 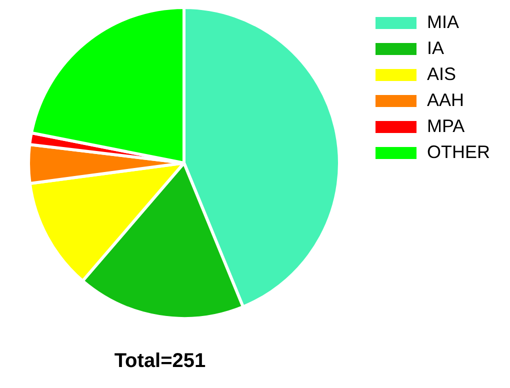 I want to click on legend-label: AAH, so click(x=445, y=100).